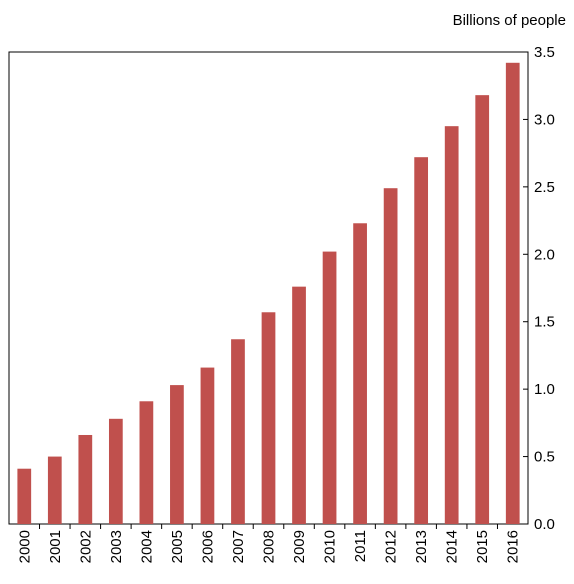  I want to click on bar-2004, so click(146, 462).